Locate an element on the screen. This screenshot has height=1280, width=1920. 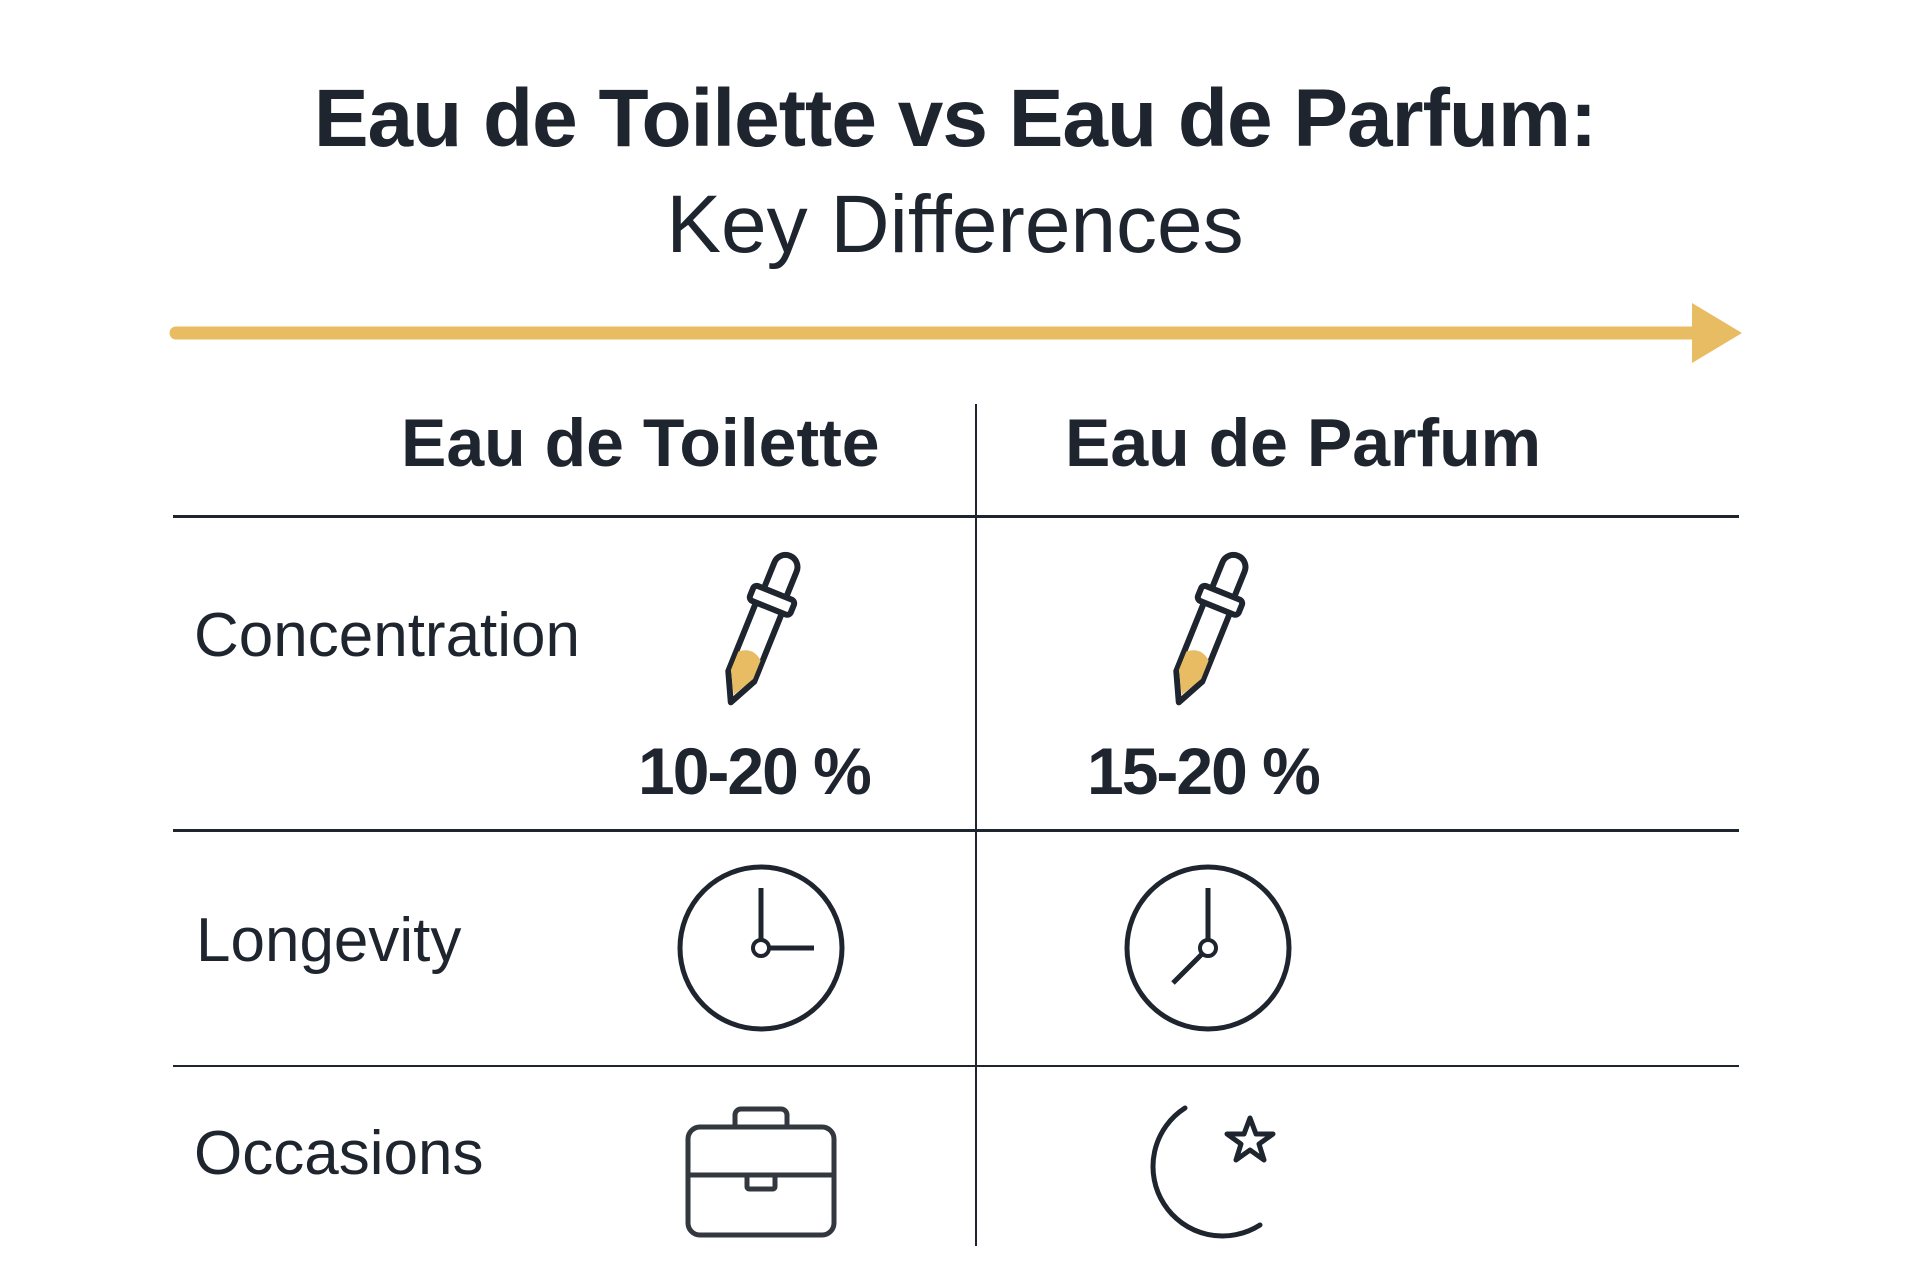
header-divider is located at coordinates (956, 516).